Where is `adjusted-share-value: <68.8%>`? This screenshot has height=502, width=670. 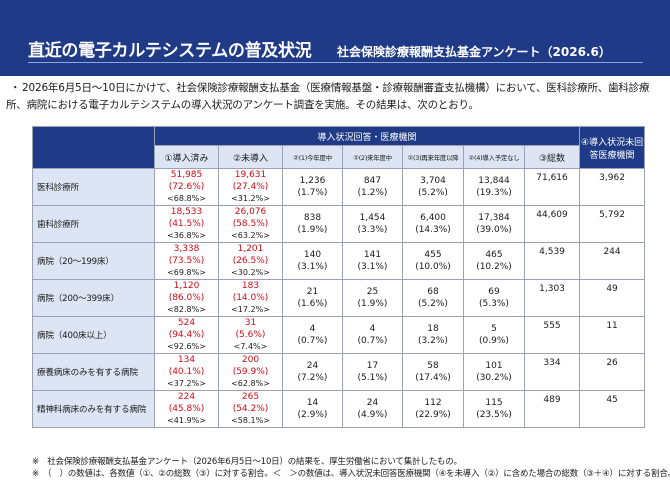 adjusted-share-value: <68.8%> is located at coordinates (186, 198).